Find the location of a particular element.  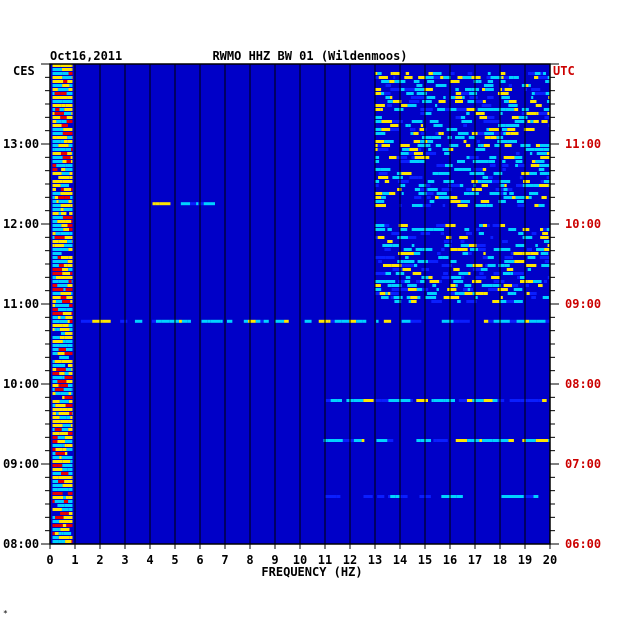

spectral-feature is located at coordinates (462, 263).